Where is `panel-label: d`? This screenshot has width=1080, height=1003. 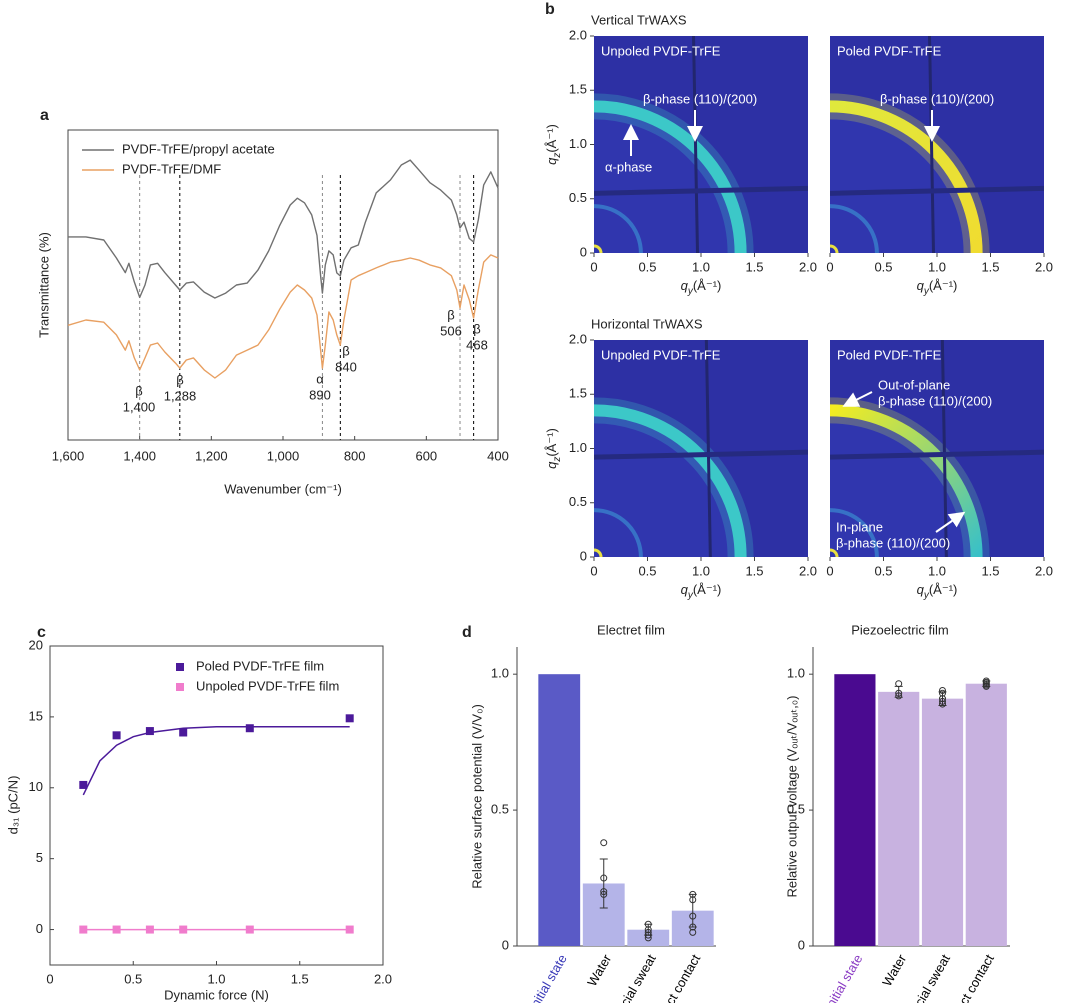 panel-label: d is located at coordinates (467, 632).